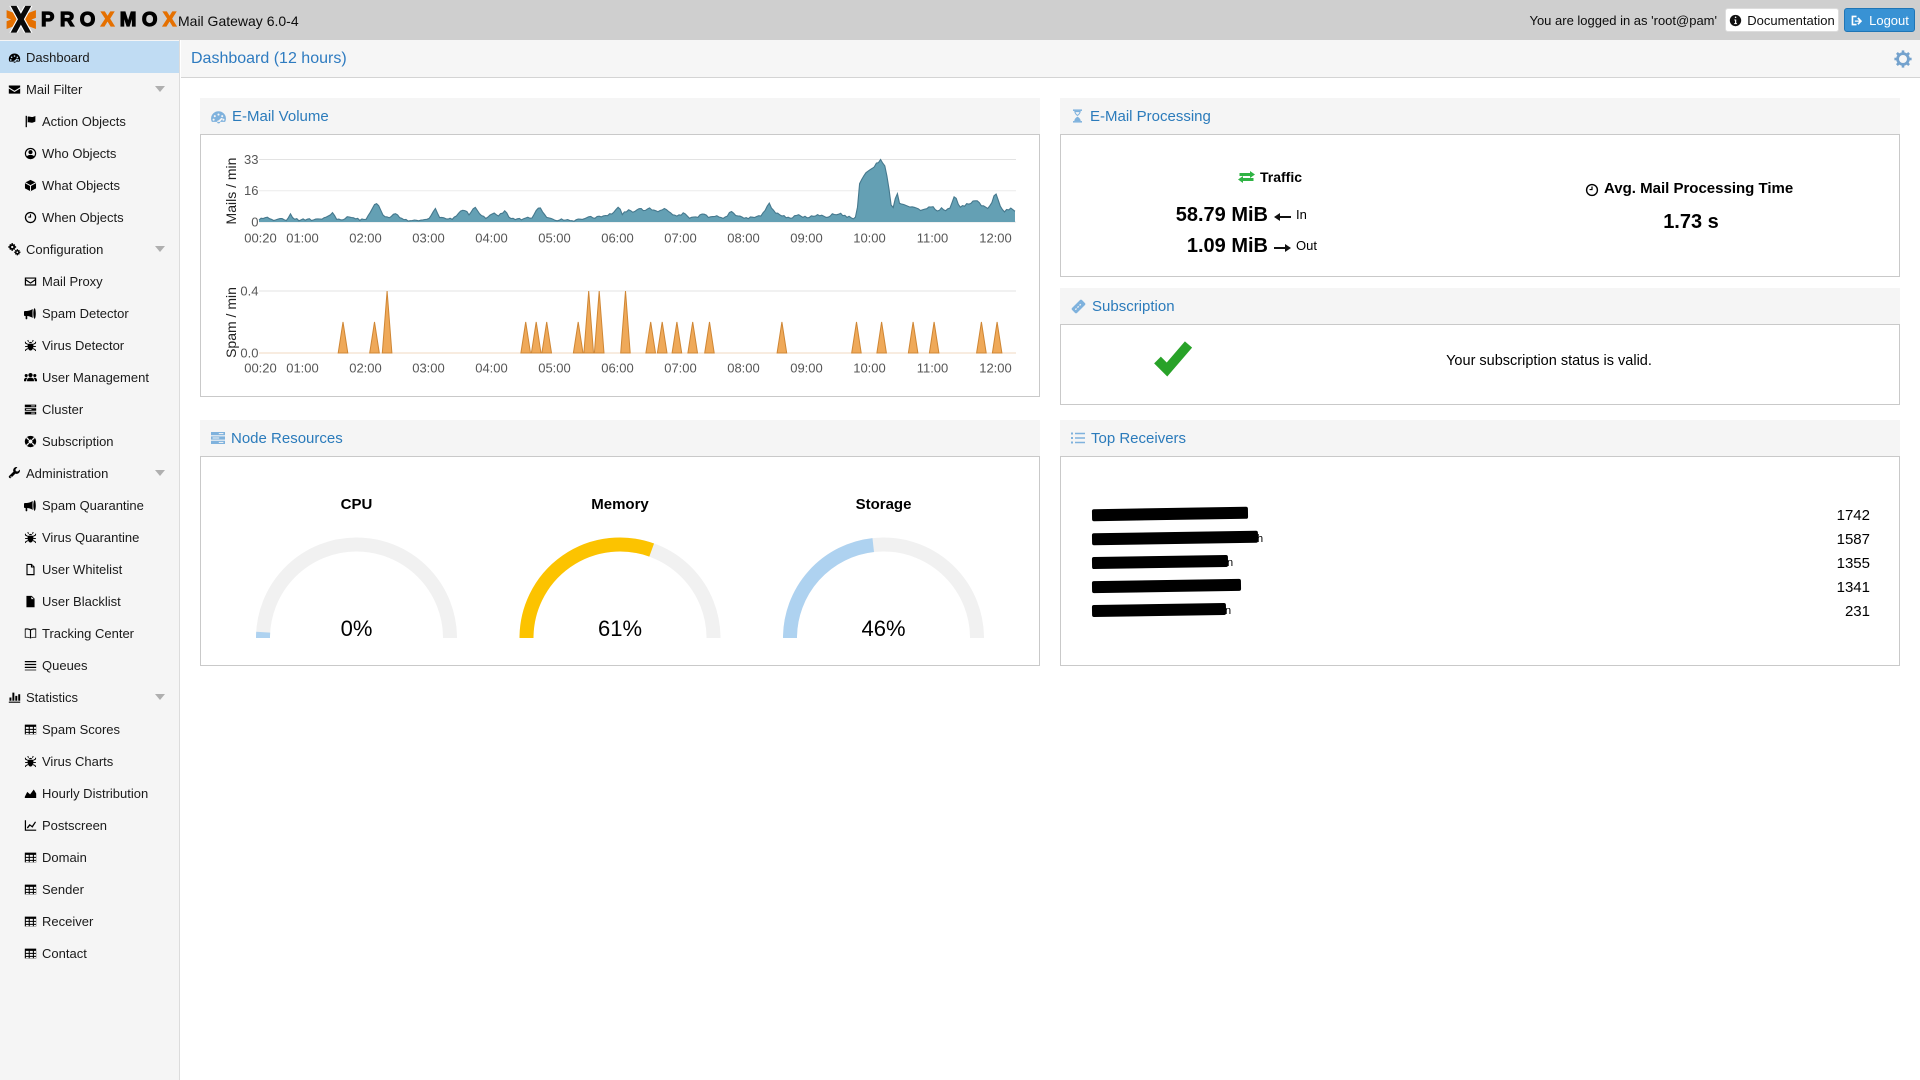  What do you see at coordinates (357, 628) in the screenshot?
I see `svg-text: 0%` at bounding box center [357, 628].